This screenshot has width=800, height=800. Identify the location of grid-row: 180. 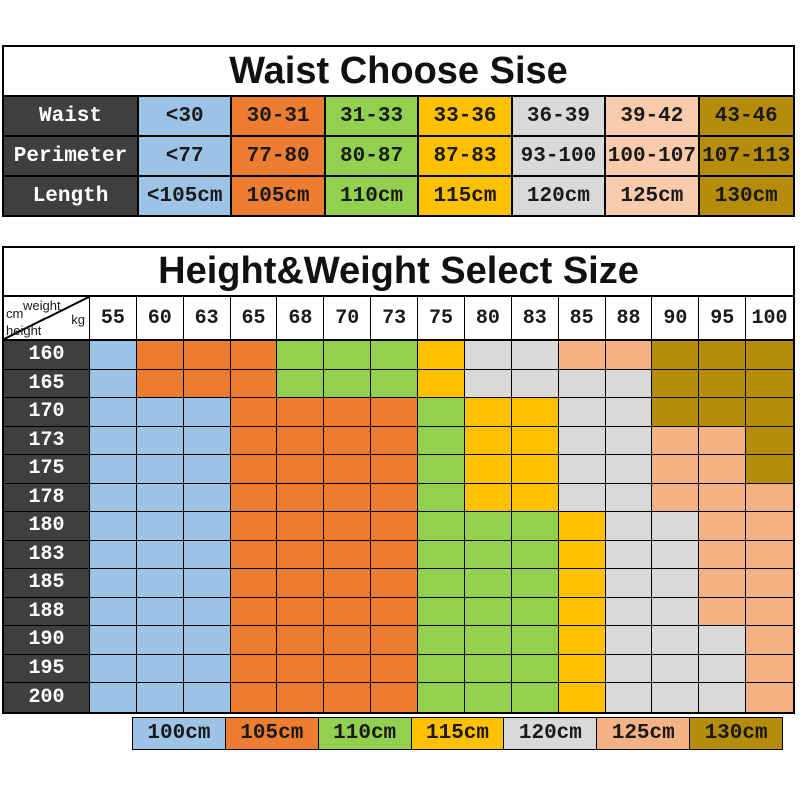
(398, 526).